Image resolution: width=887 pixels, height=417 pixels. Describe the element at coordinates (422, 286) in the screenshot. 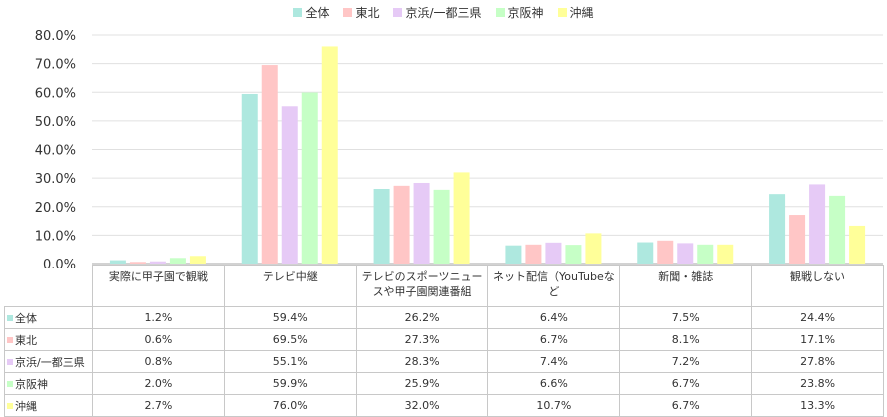

I see `category-label: テレビのスポーツニュースや甲子園関連番組` at that location.